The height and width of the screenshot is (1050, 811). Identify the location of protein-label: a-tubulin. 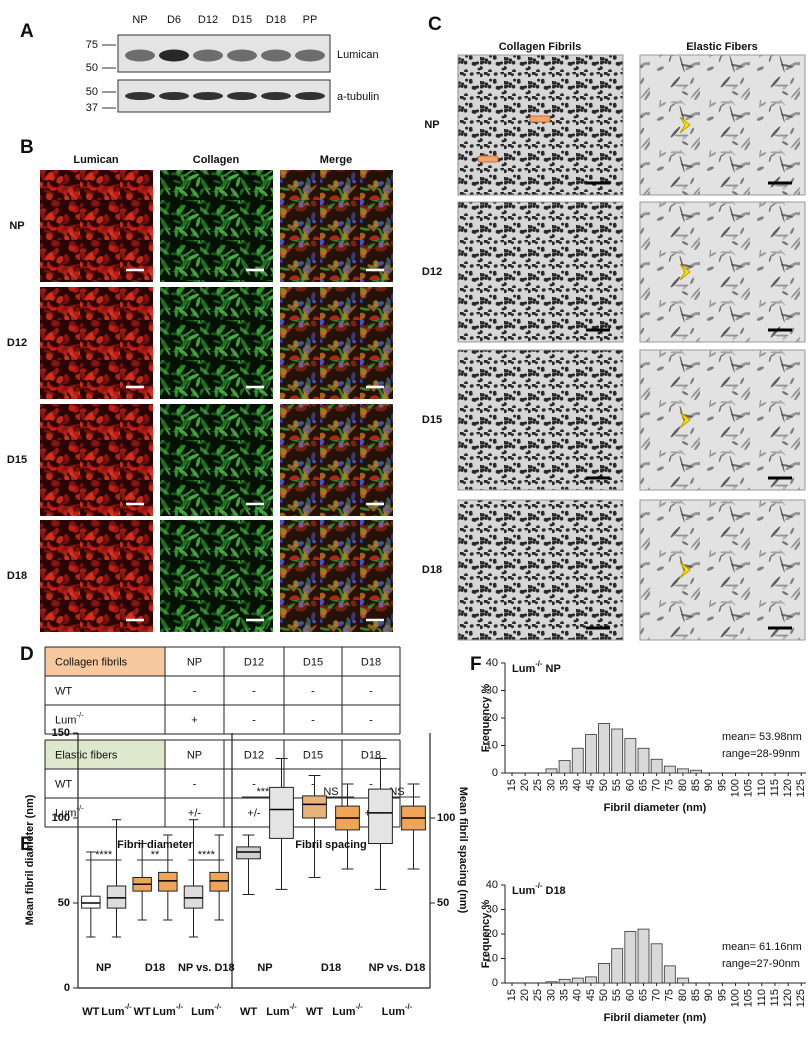
(358, 97).